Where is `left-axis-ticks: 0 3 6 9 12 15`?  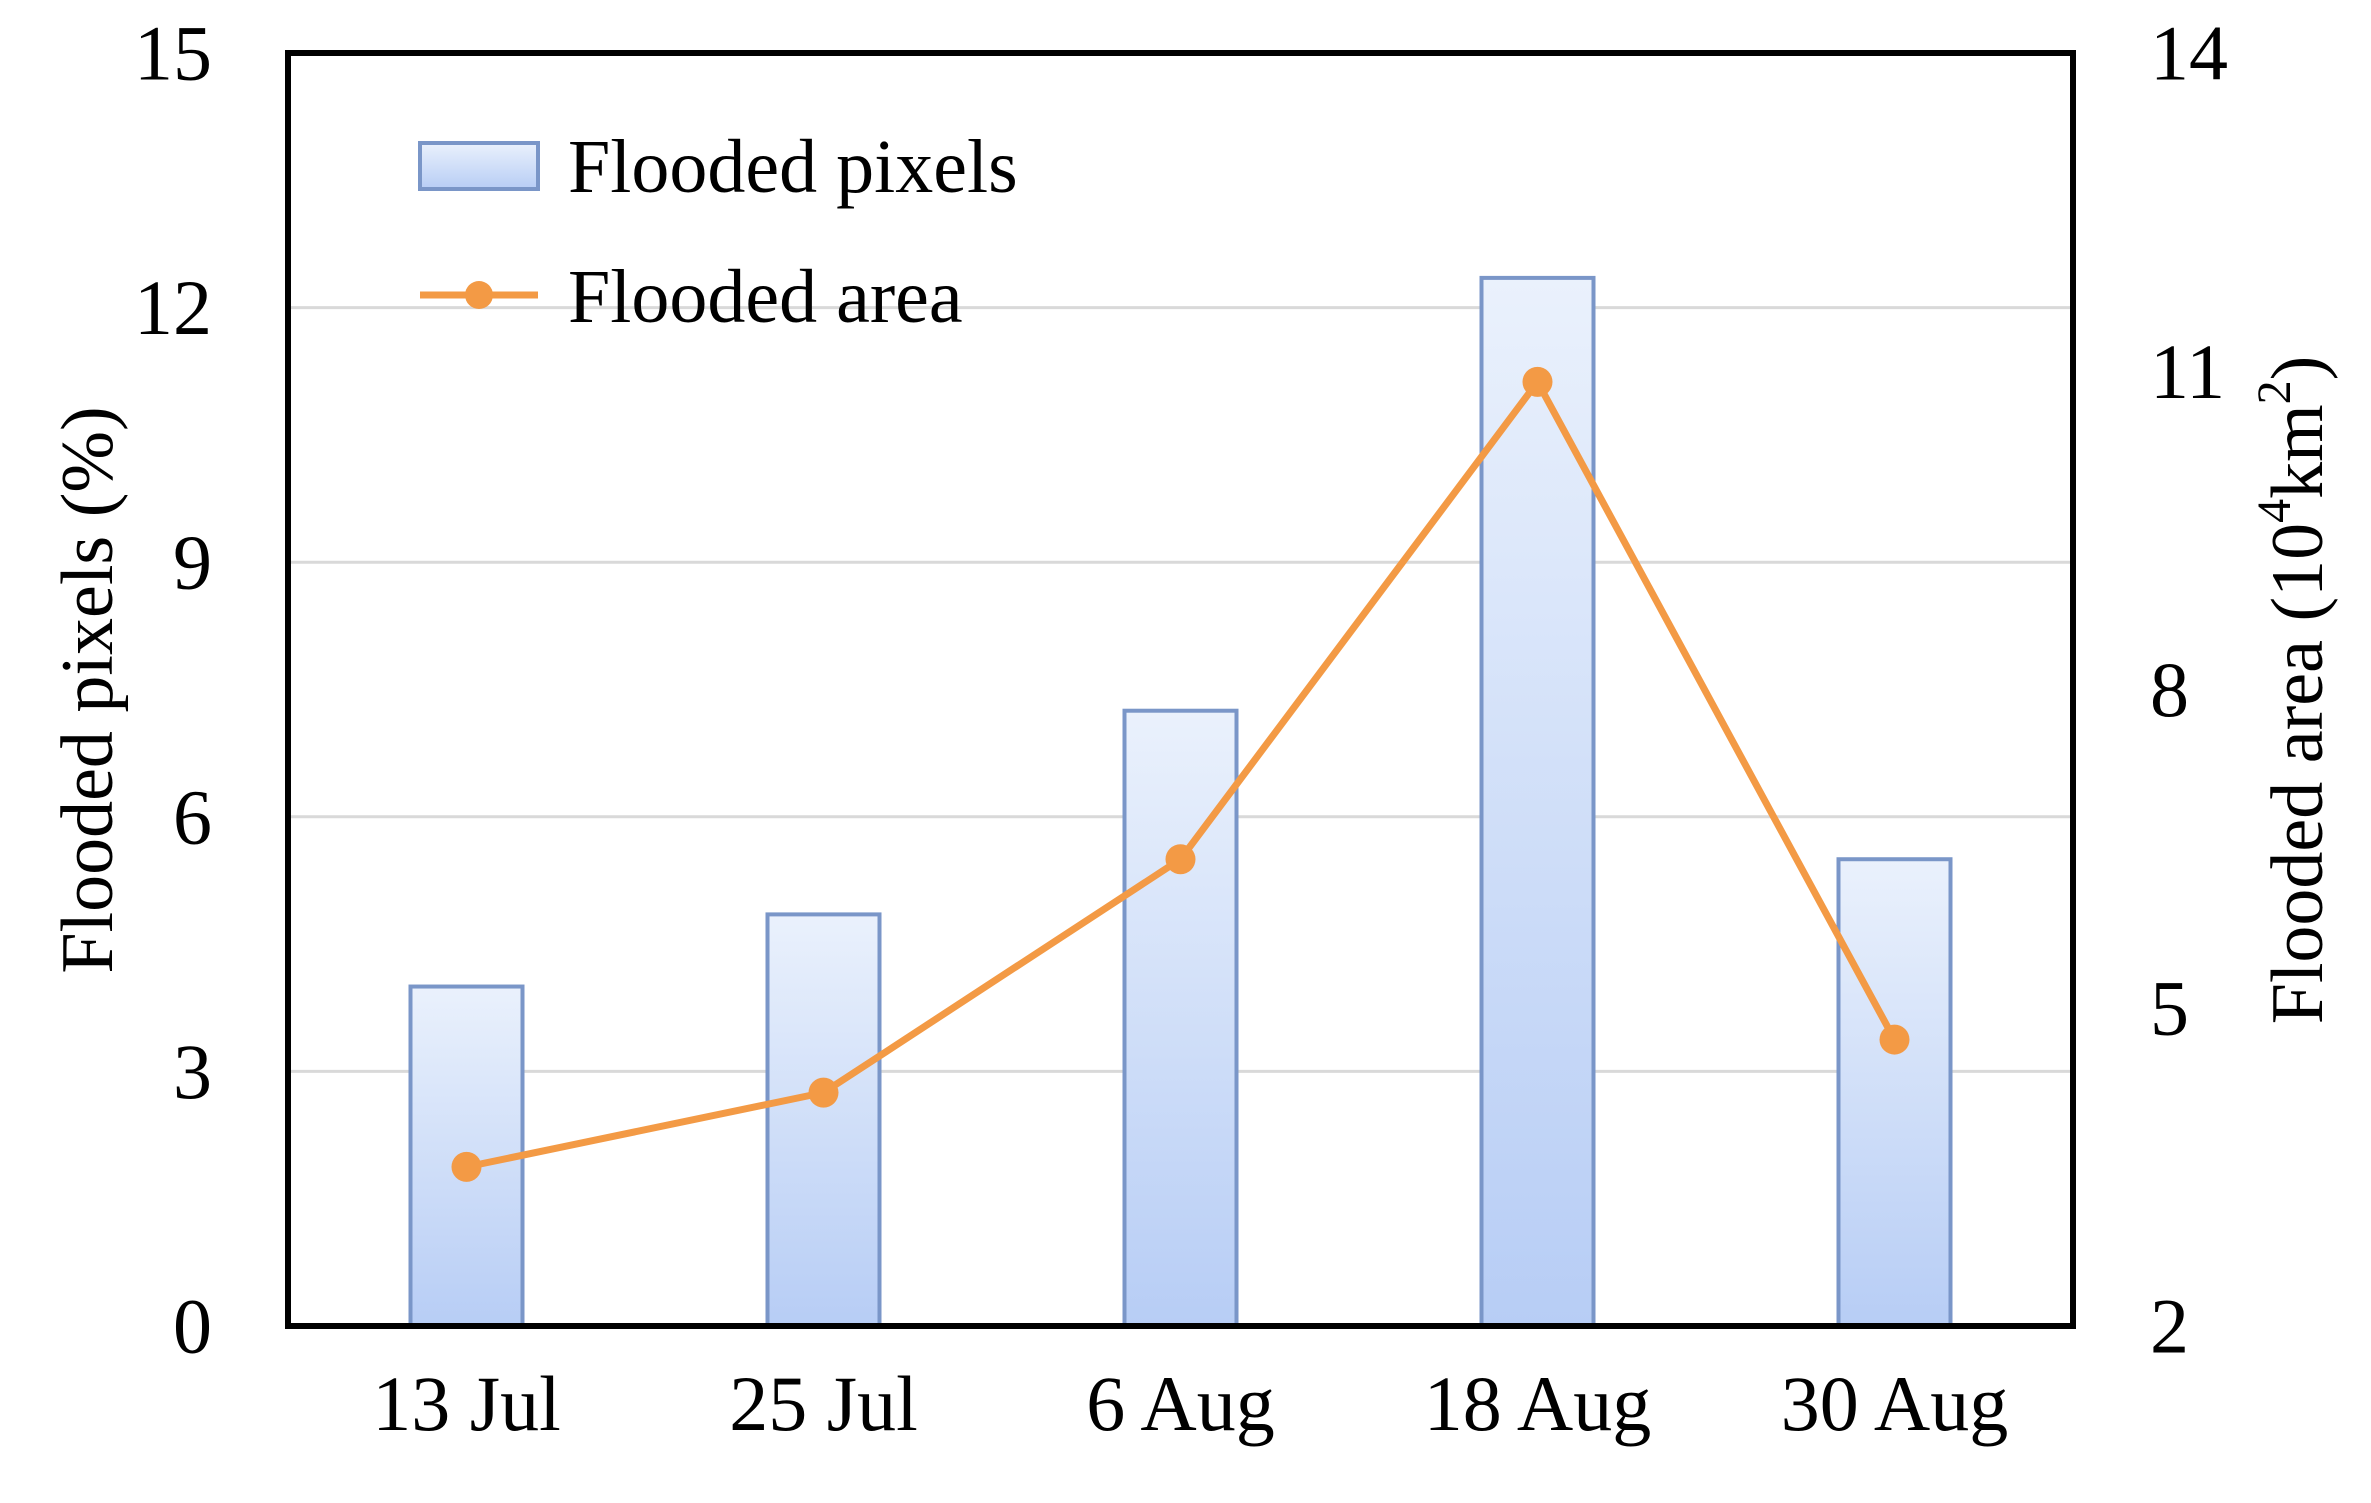 left-axis-ticks: 0 3 6 9 12 15 is located at coordinates (173, 690).